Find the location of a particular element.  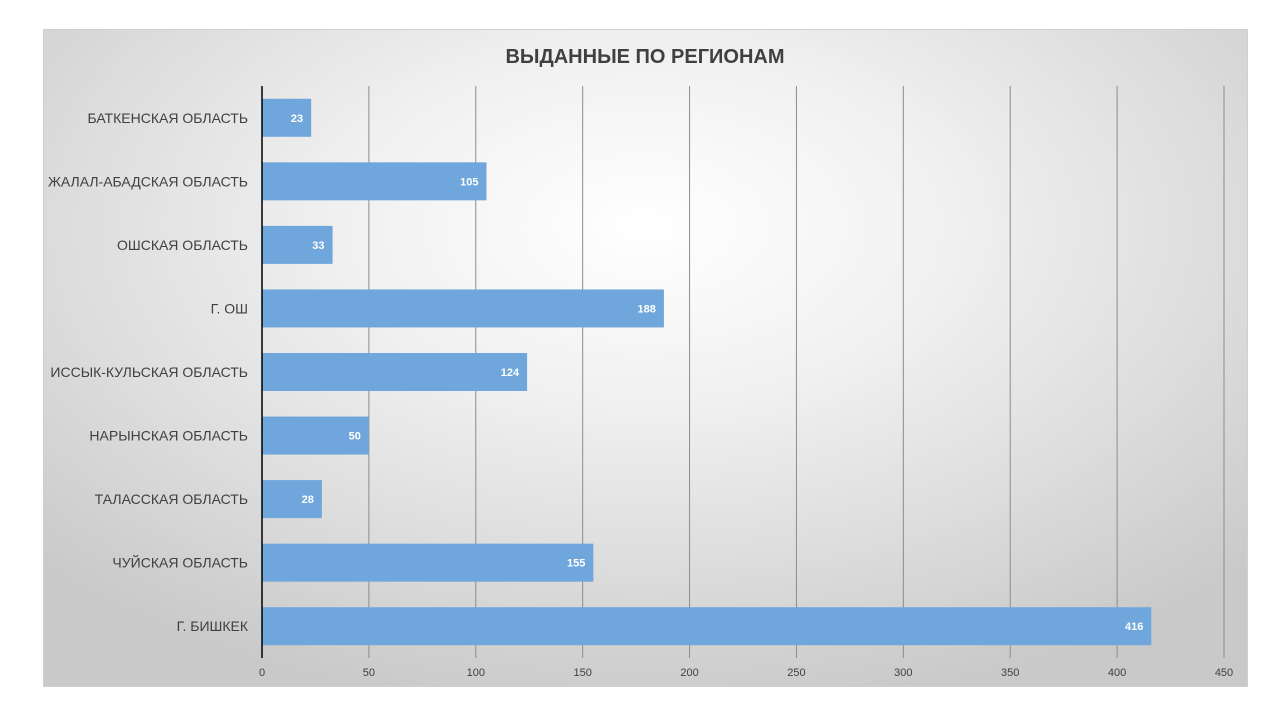

x-tick-label: 450 is located at coordinates (1224, 673).